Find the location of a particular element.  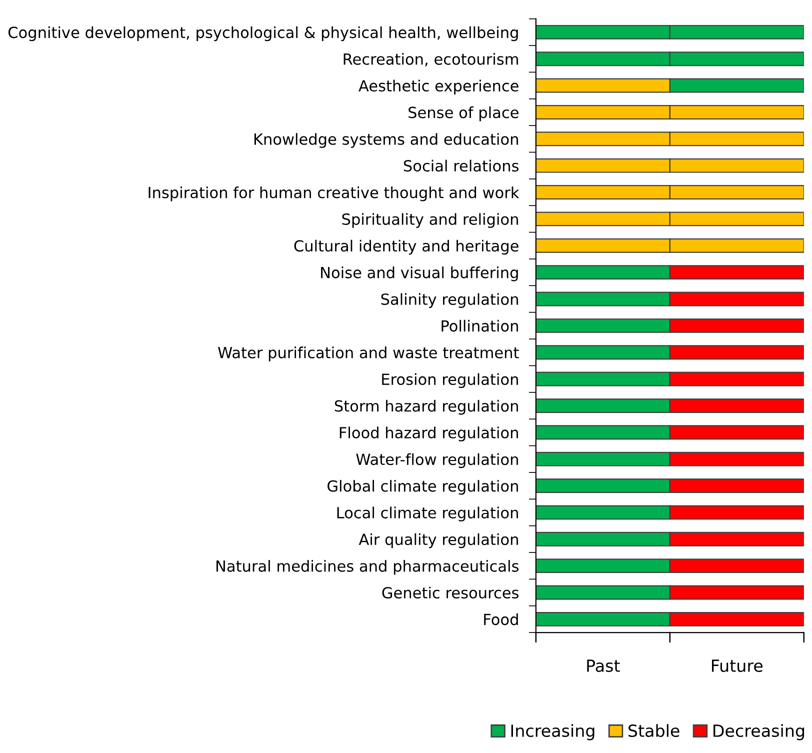

y-tick-label: Local climate regulation is located at coordinates (427, 514).